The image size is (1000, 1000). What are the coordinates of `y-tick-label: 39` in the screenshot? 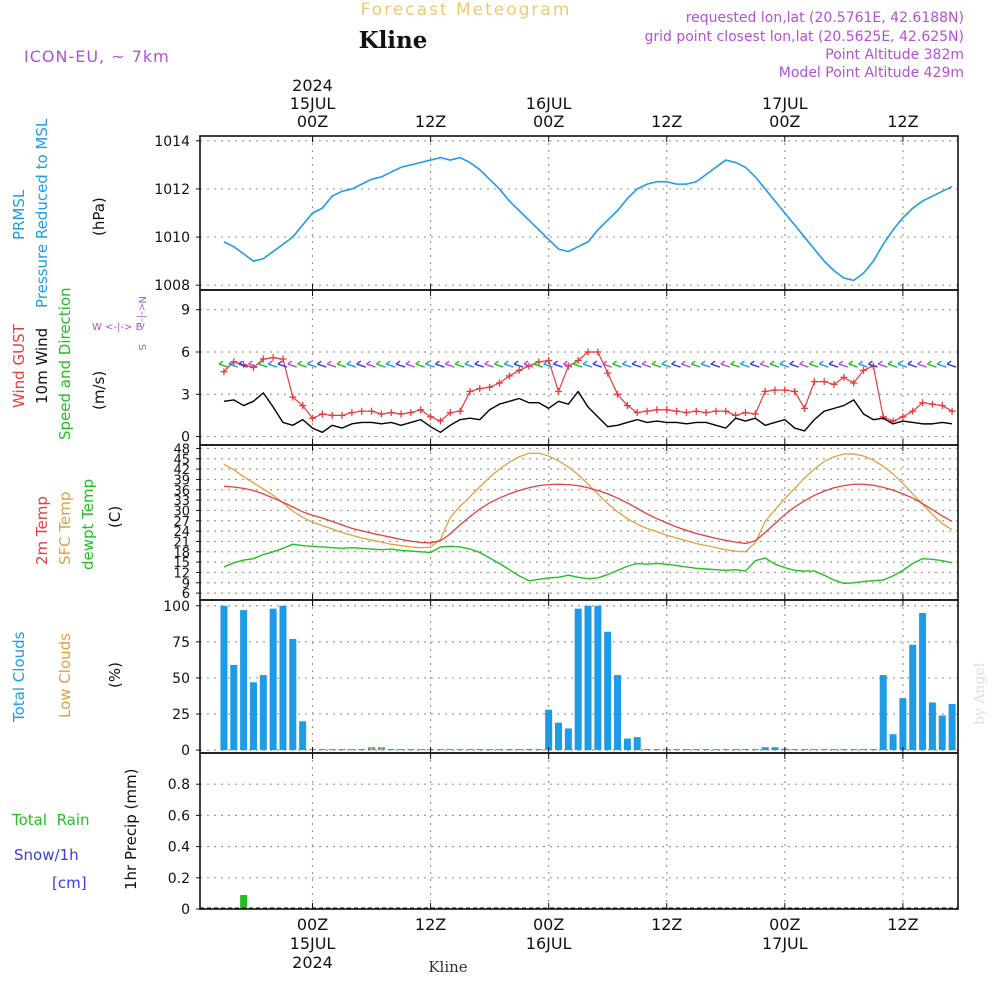 It's located at (181, 480).